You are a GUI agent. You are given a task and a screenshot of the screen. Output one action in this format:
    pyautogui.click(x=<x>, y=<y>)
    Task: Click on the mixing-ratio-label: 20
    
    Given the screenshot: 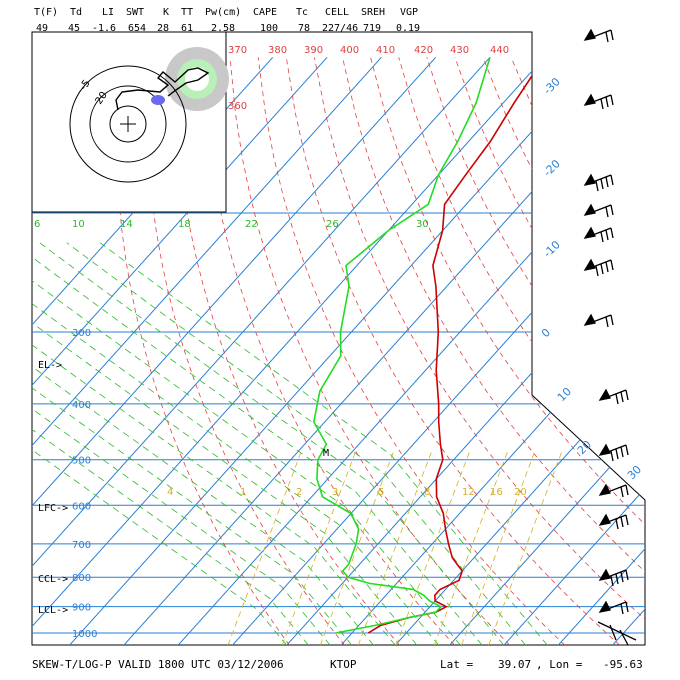 What is the action you would take?
    pyautogui.click(x=520, y=492)
    